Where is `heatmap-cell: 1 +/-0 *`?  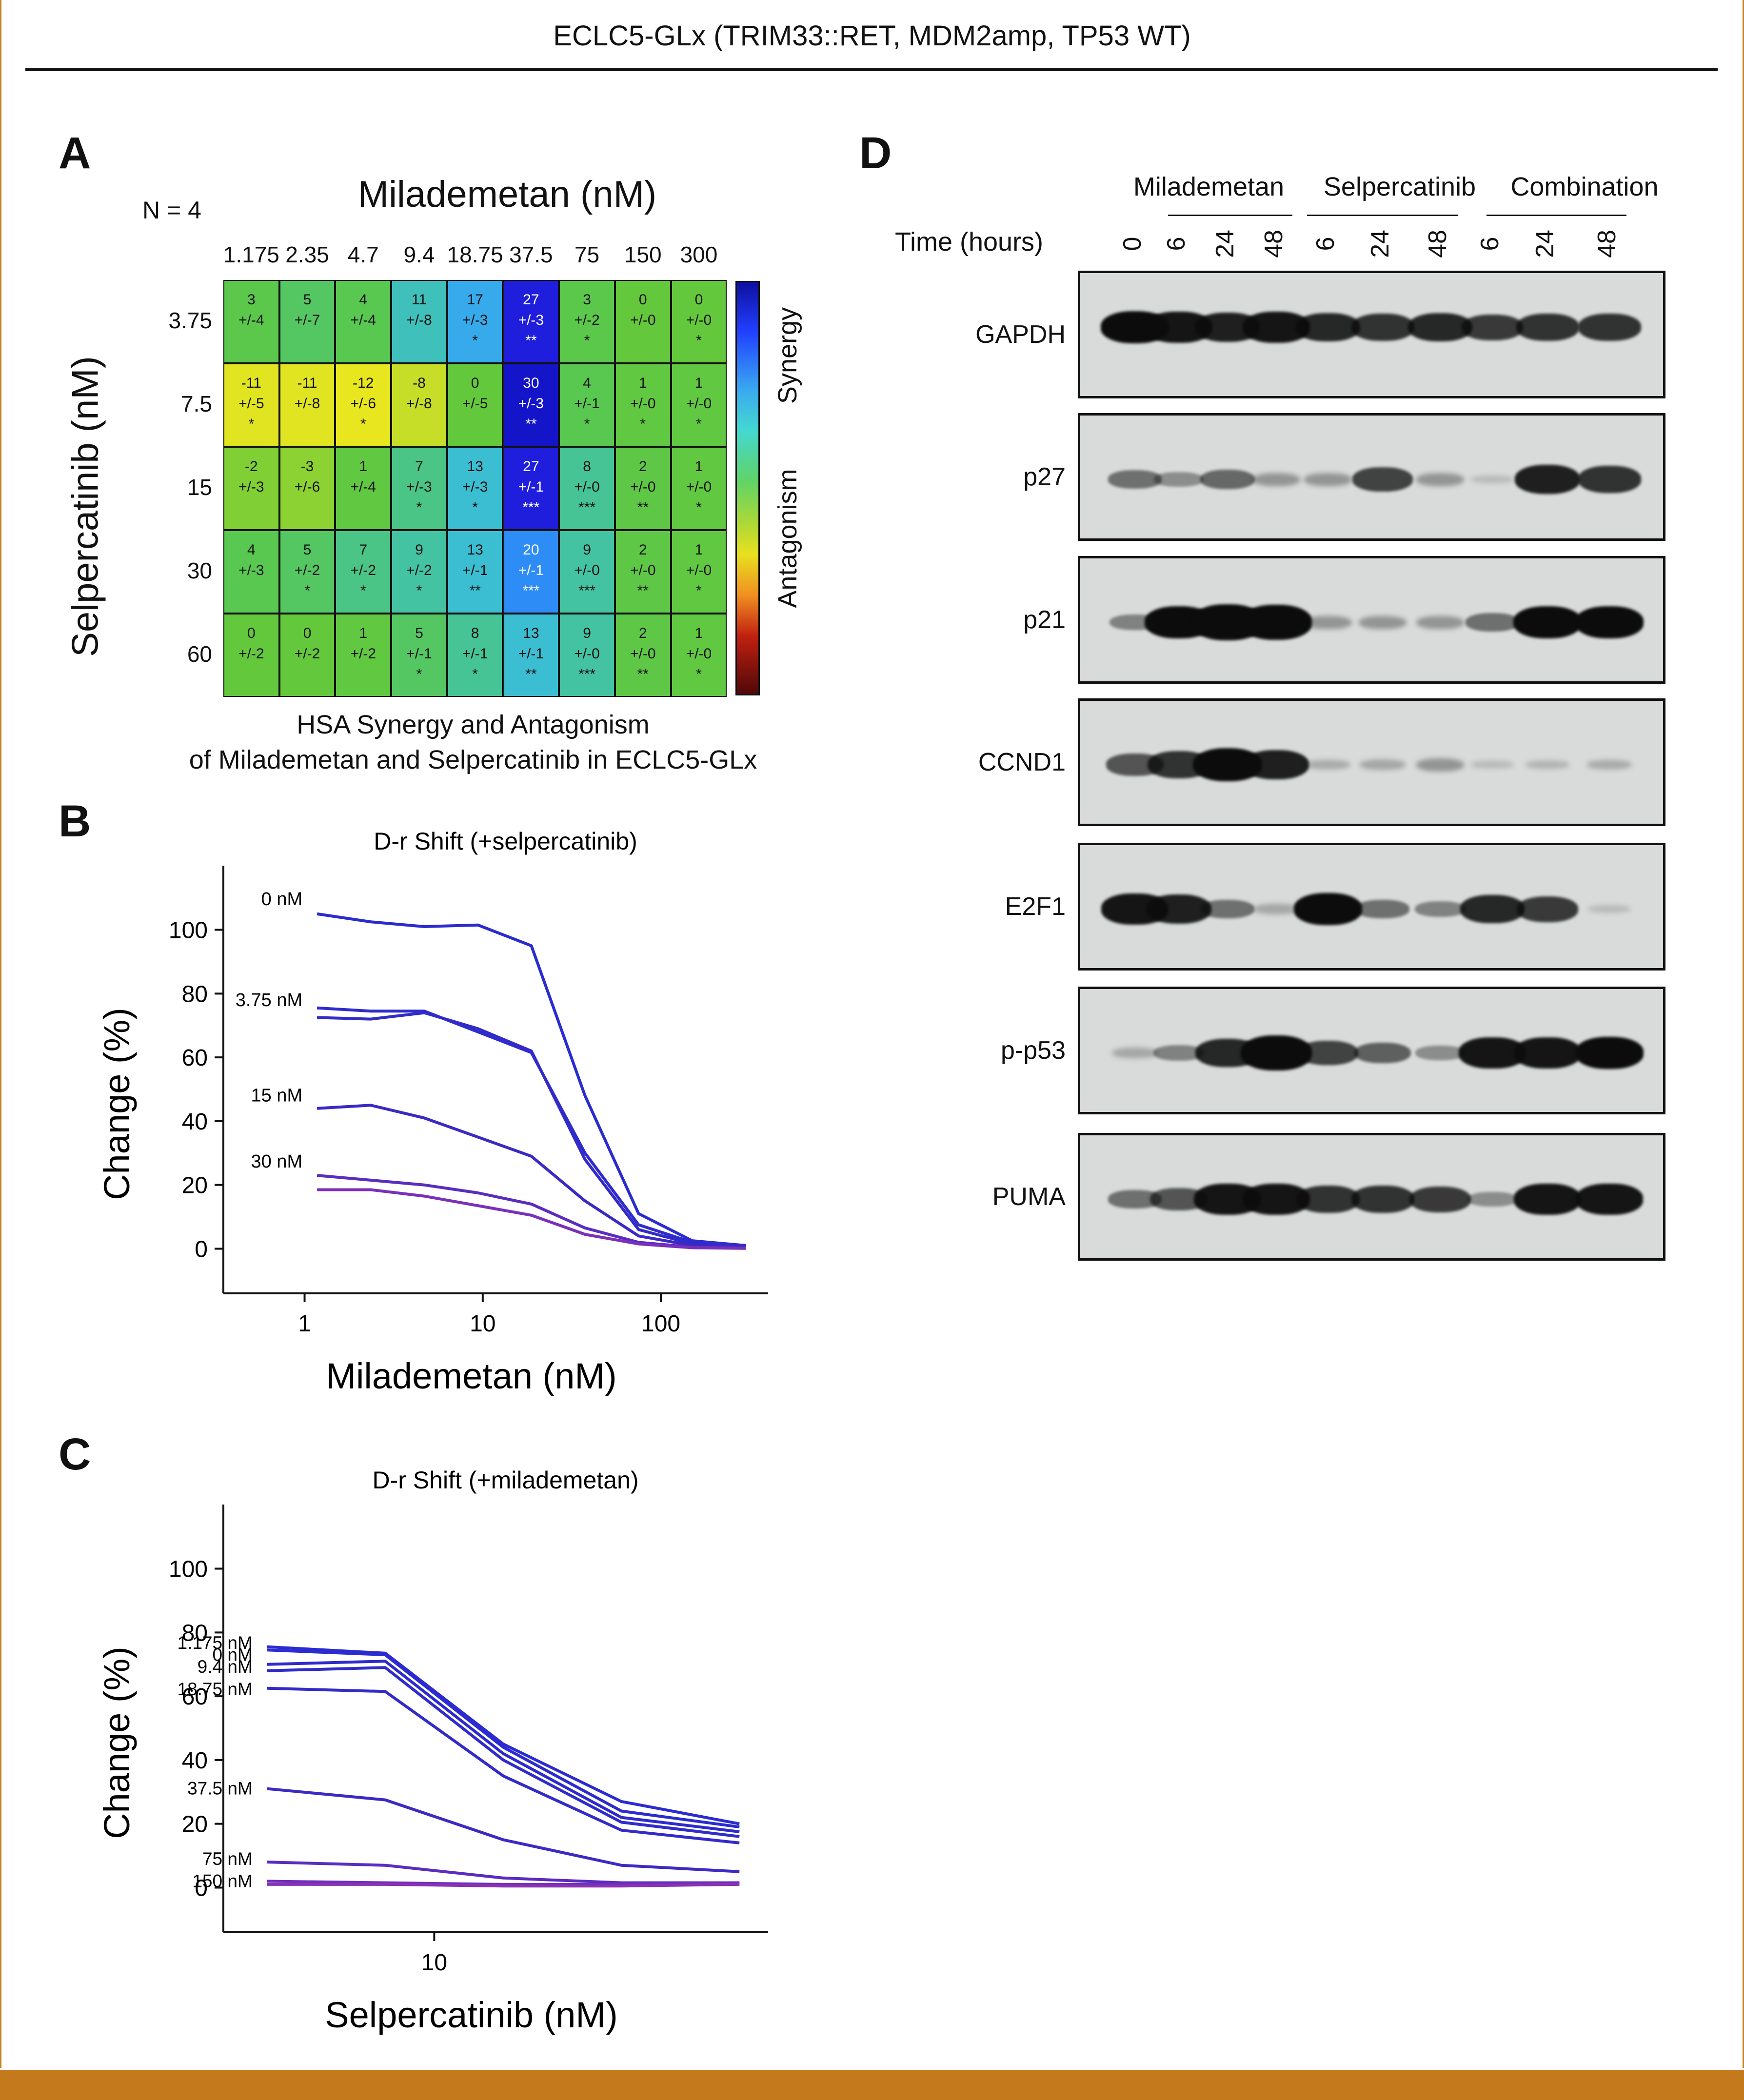 heatmap-cell: 1 +/-0 * is located at coordinates (699, 656).